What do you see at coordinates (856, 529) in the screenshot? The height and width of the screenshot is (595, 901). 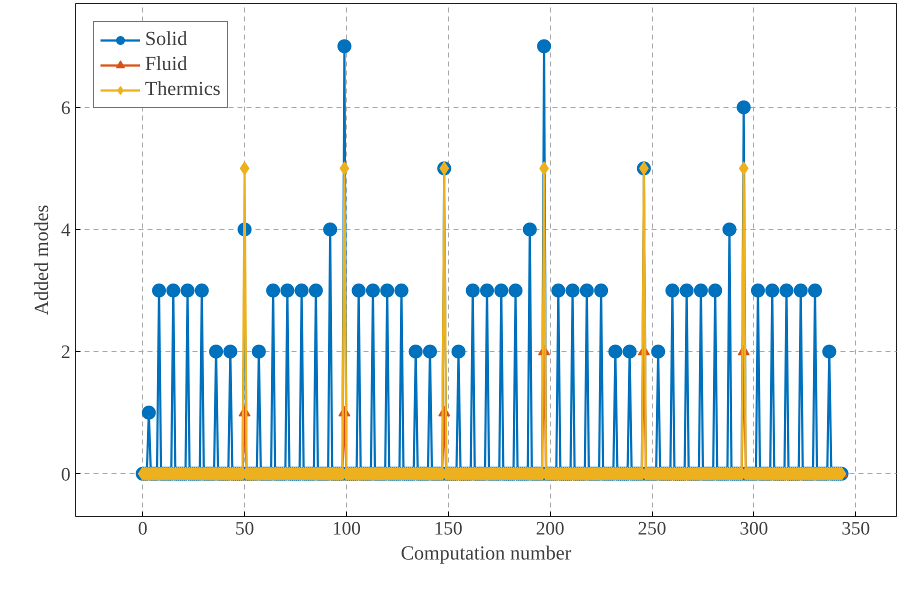 I see `x-tick-label: 350` at bounding box center [856, 529].